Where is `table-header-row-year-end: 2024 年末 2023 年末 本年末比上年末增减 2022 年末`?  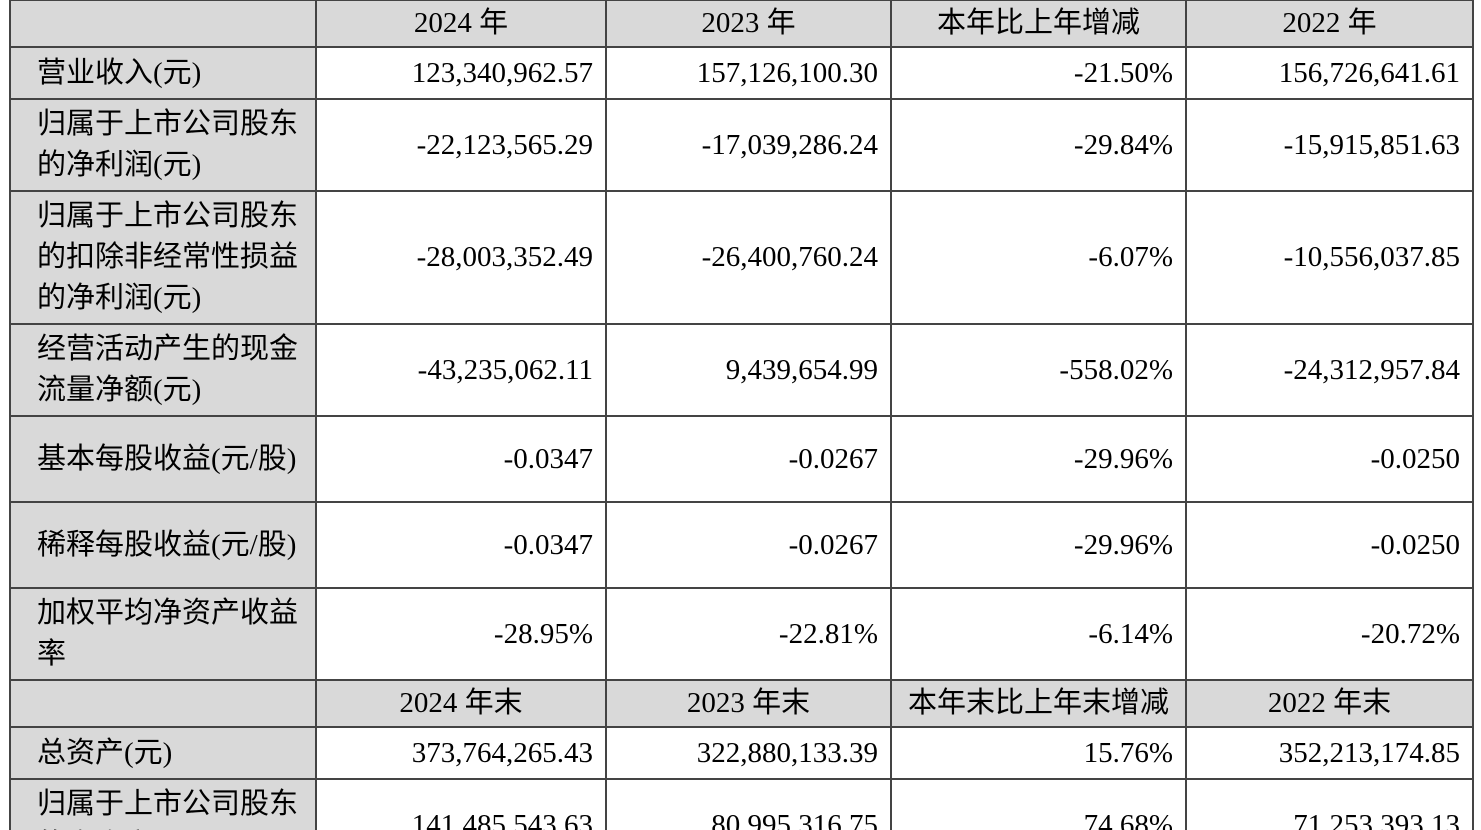
table-header-row-year-end: 2024 年末 2023 年末 本年末比上年末增减 2022 年末 is located at coordinates (741, 703).